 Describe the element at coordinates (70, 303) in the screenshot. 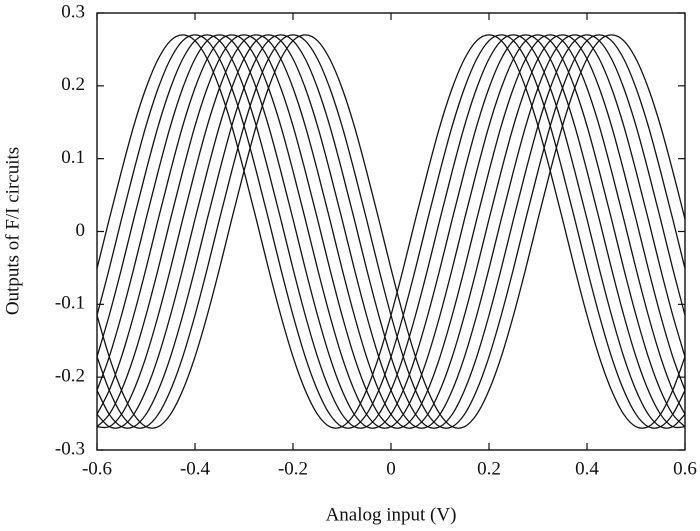

I see `y-tick-label: -0.1` at that location.